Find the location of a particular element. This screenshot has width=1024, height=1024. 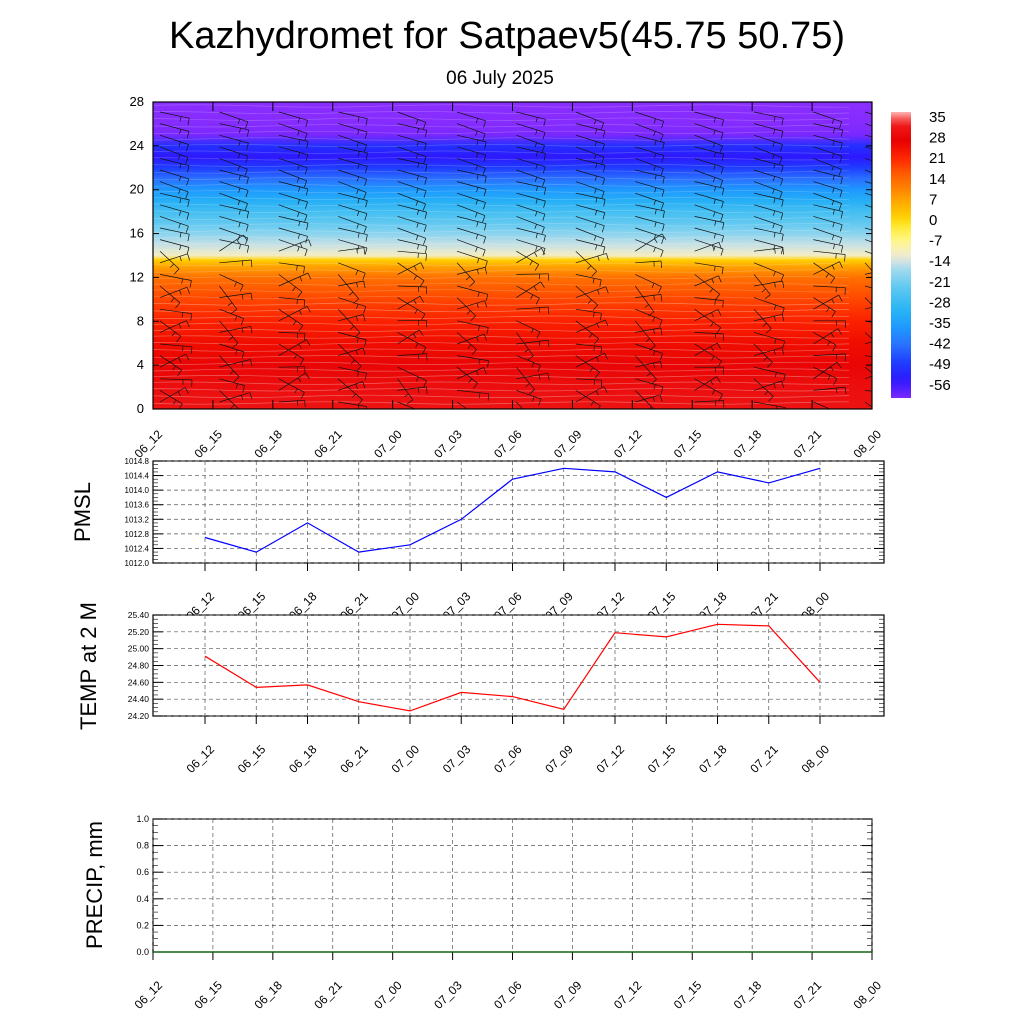

chart-subtitle: 06 July 2025 is located at coordinates (500, 78).